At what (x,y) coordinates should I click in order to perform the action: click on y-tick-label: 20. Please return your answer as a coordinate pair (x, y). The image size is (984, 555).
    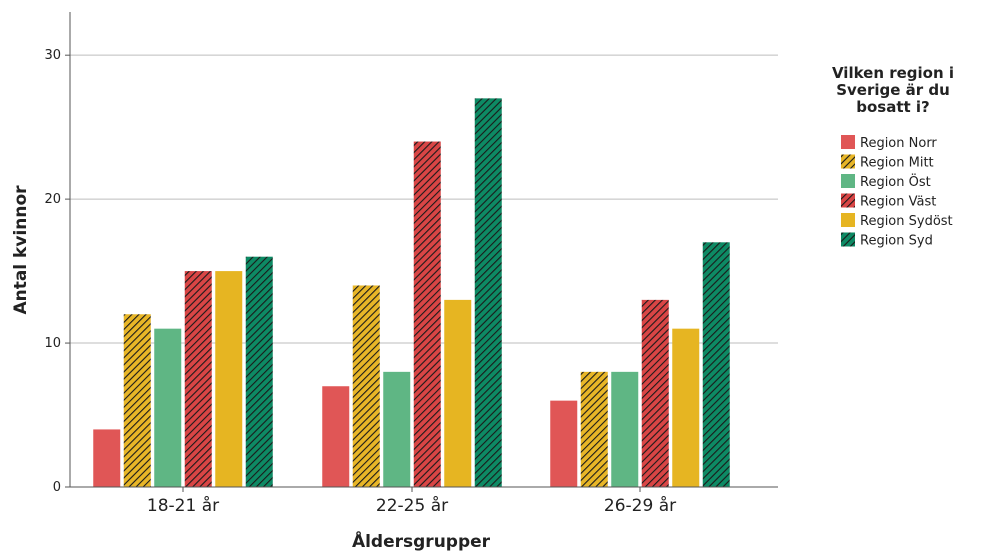
    Looking at the image, I should click on (52, 199).